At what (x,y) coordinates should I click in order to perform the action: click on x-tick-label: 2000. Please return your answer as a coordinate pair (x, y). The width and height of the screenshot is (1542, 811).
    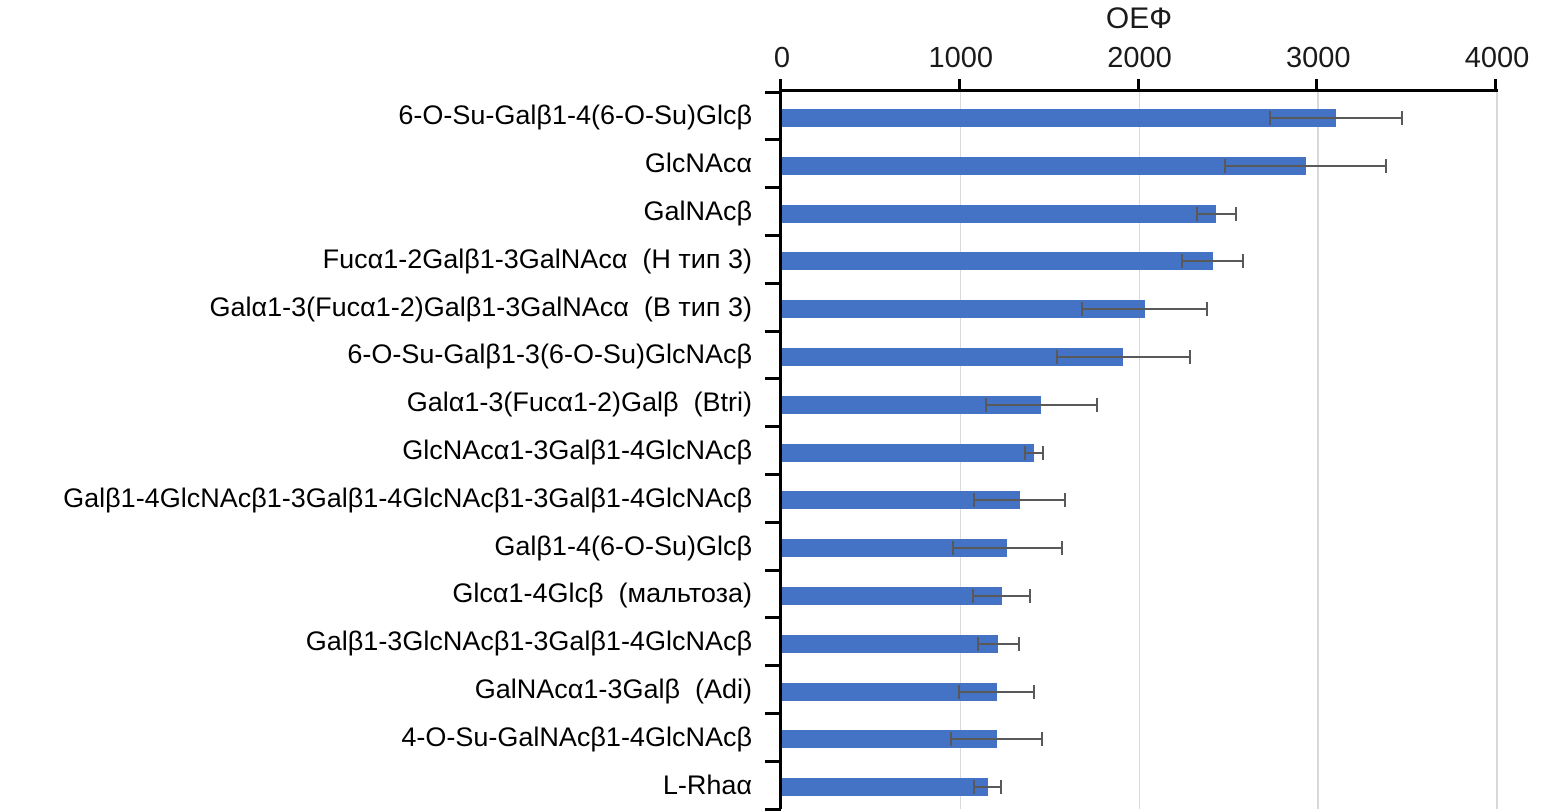
    Looking at the image, I should click on (1139, 58).